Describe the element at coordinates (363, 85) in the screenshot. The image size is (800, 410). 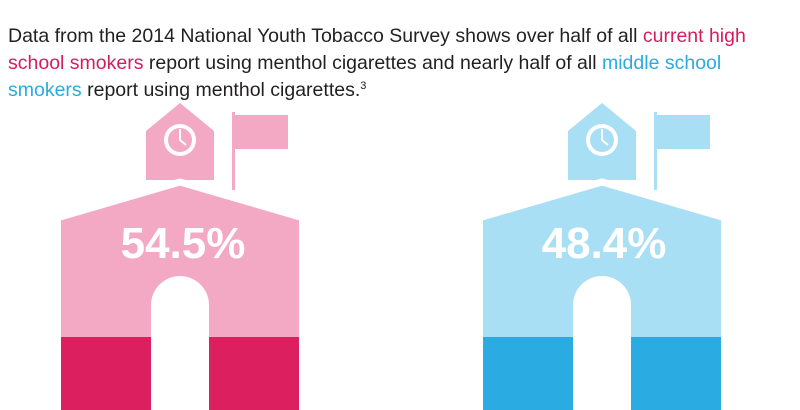
I see `footnote-marker: 3` at that location.